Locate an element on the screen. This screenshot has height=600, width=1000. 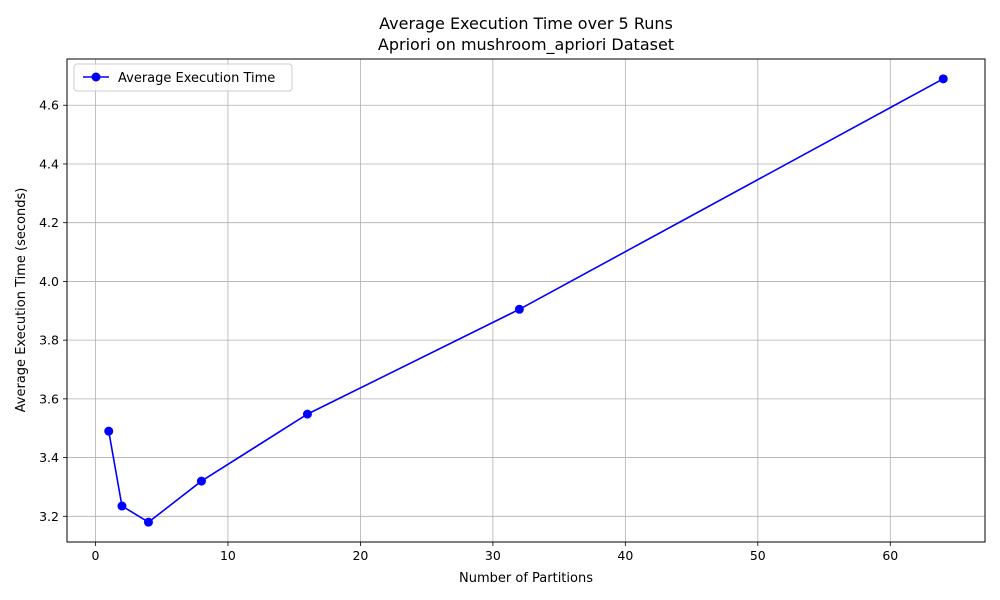
x-tick-label: 50 is located at coordinates (758, 555).